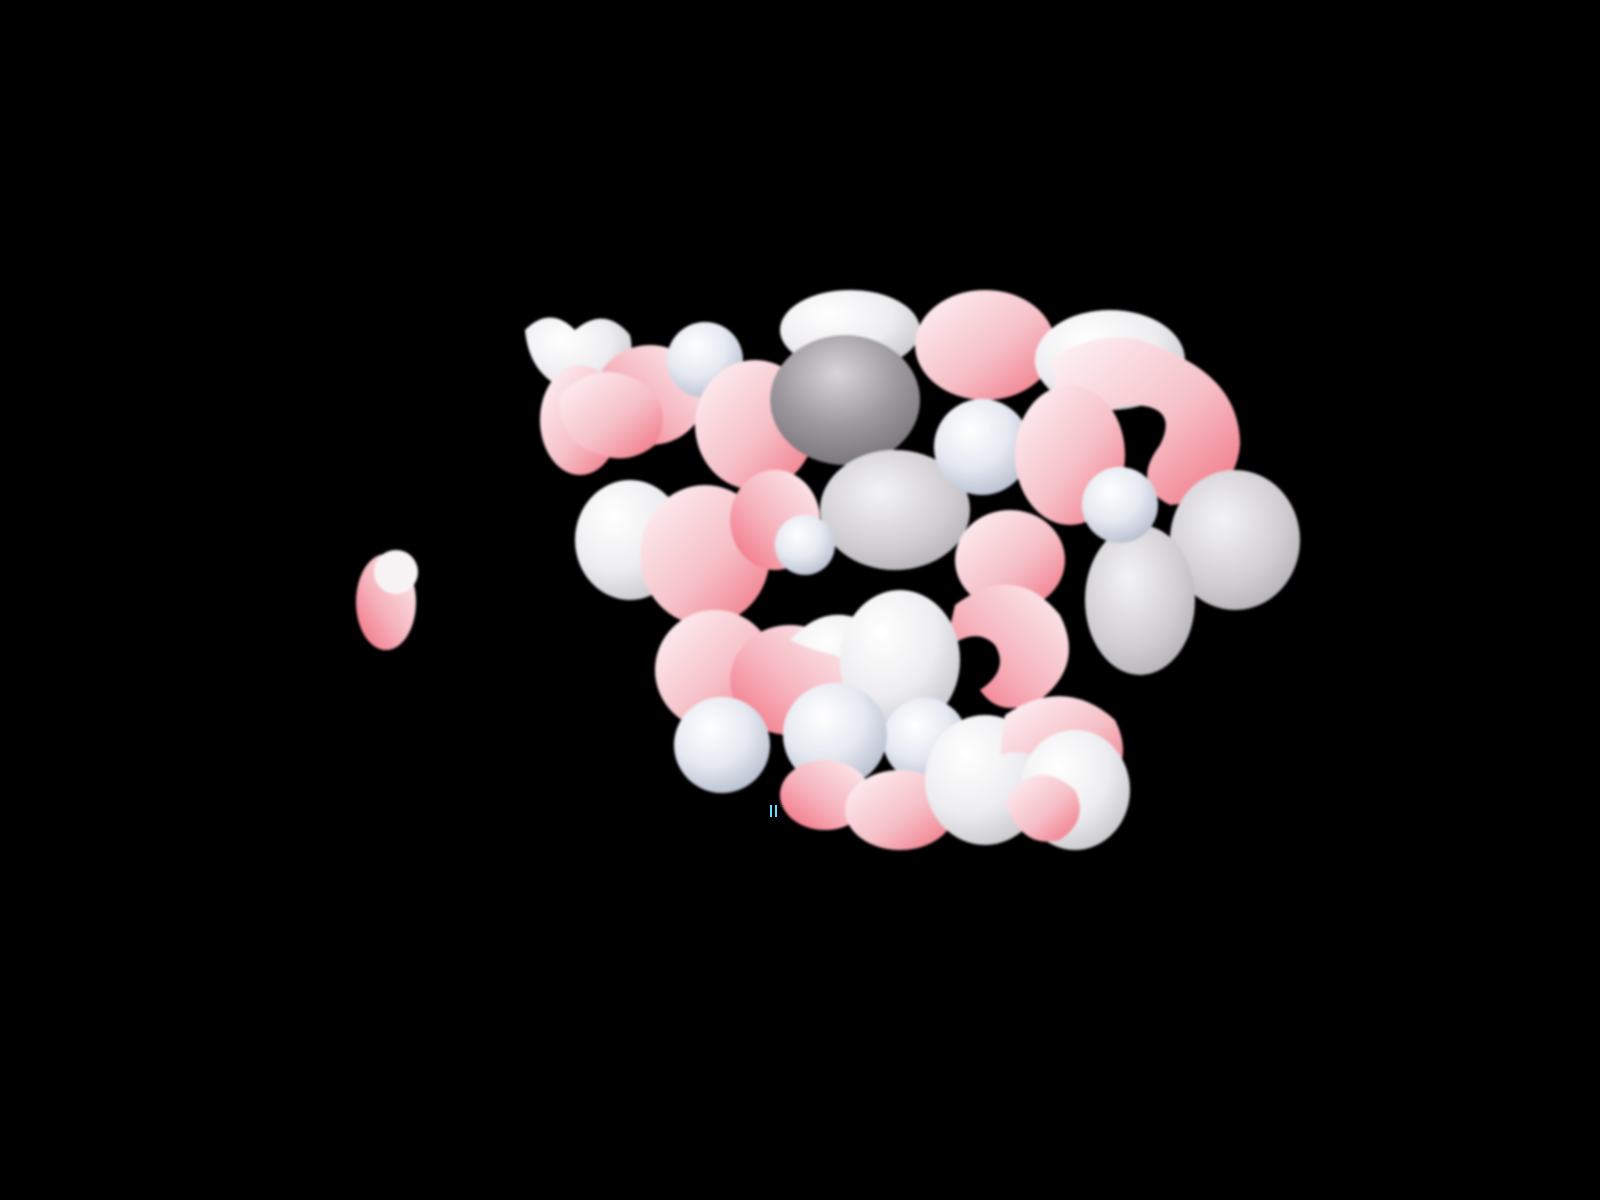 The height and width of the screenshot is (1200, 1600). I want to click on stray-blob, so click(387, 600).